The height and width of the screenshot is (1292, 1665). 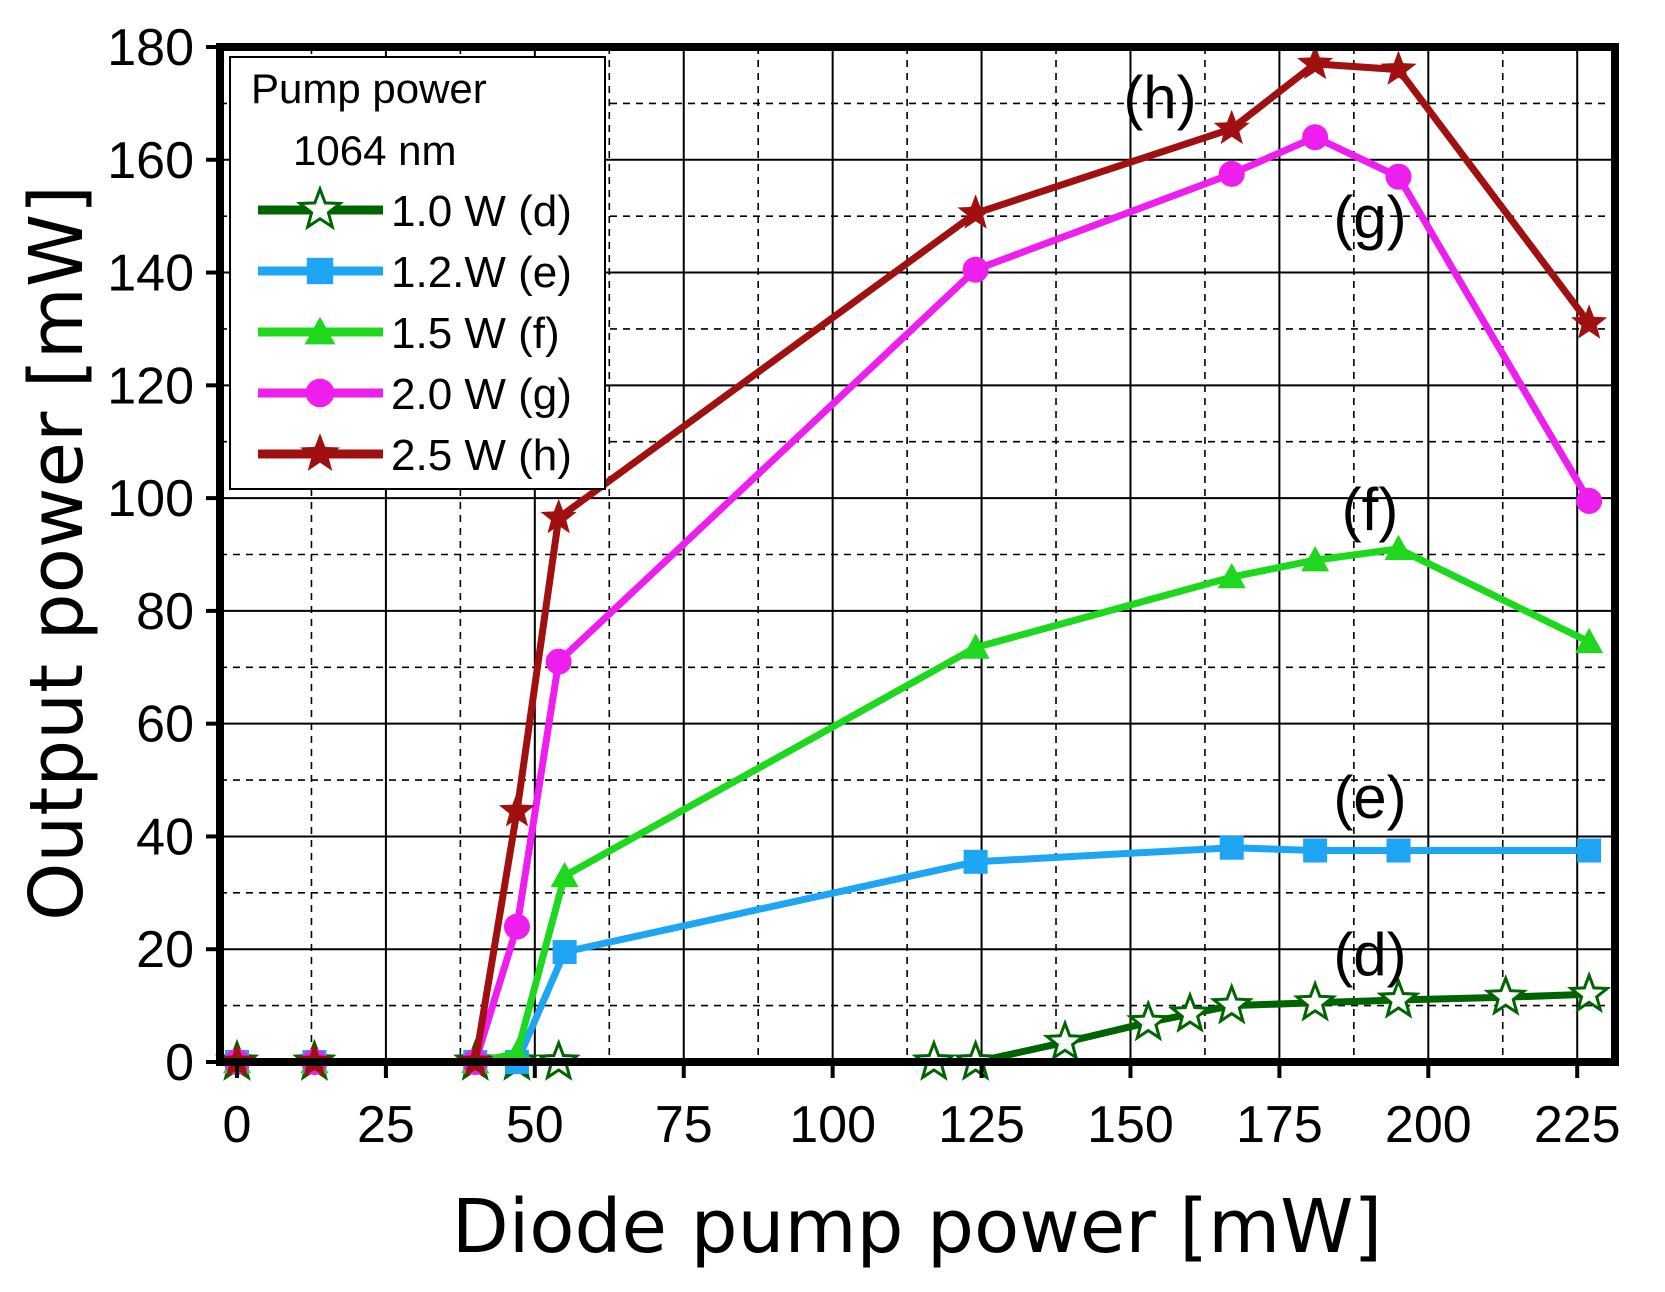 I want to click on x-tick-label: 25, so click(x=386, y=1125).